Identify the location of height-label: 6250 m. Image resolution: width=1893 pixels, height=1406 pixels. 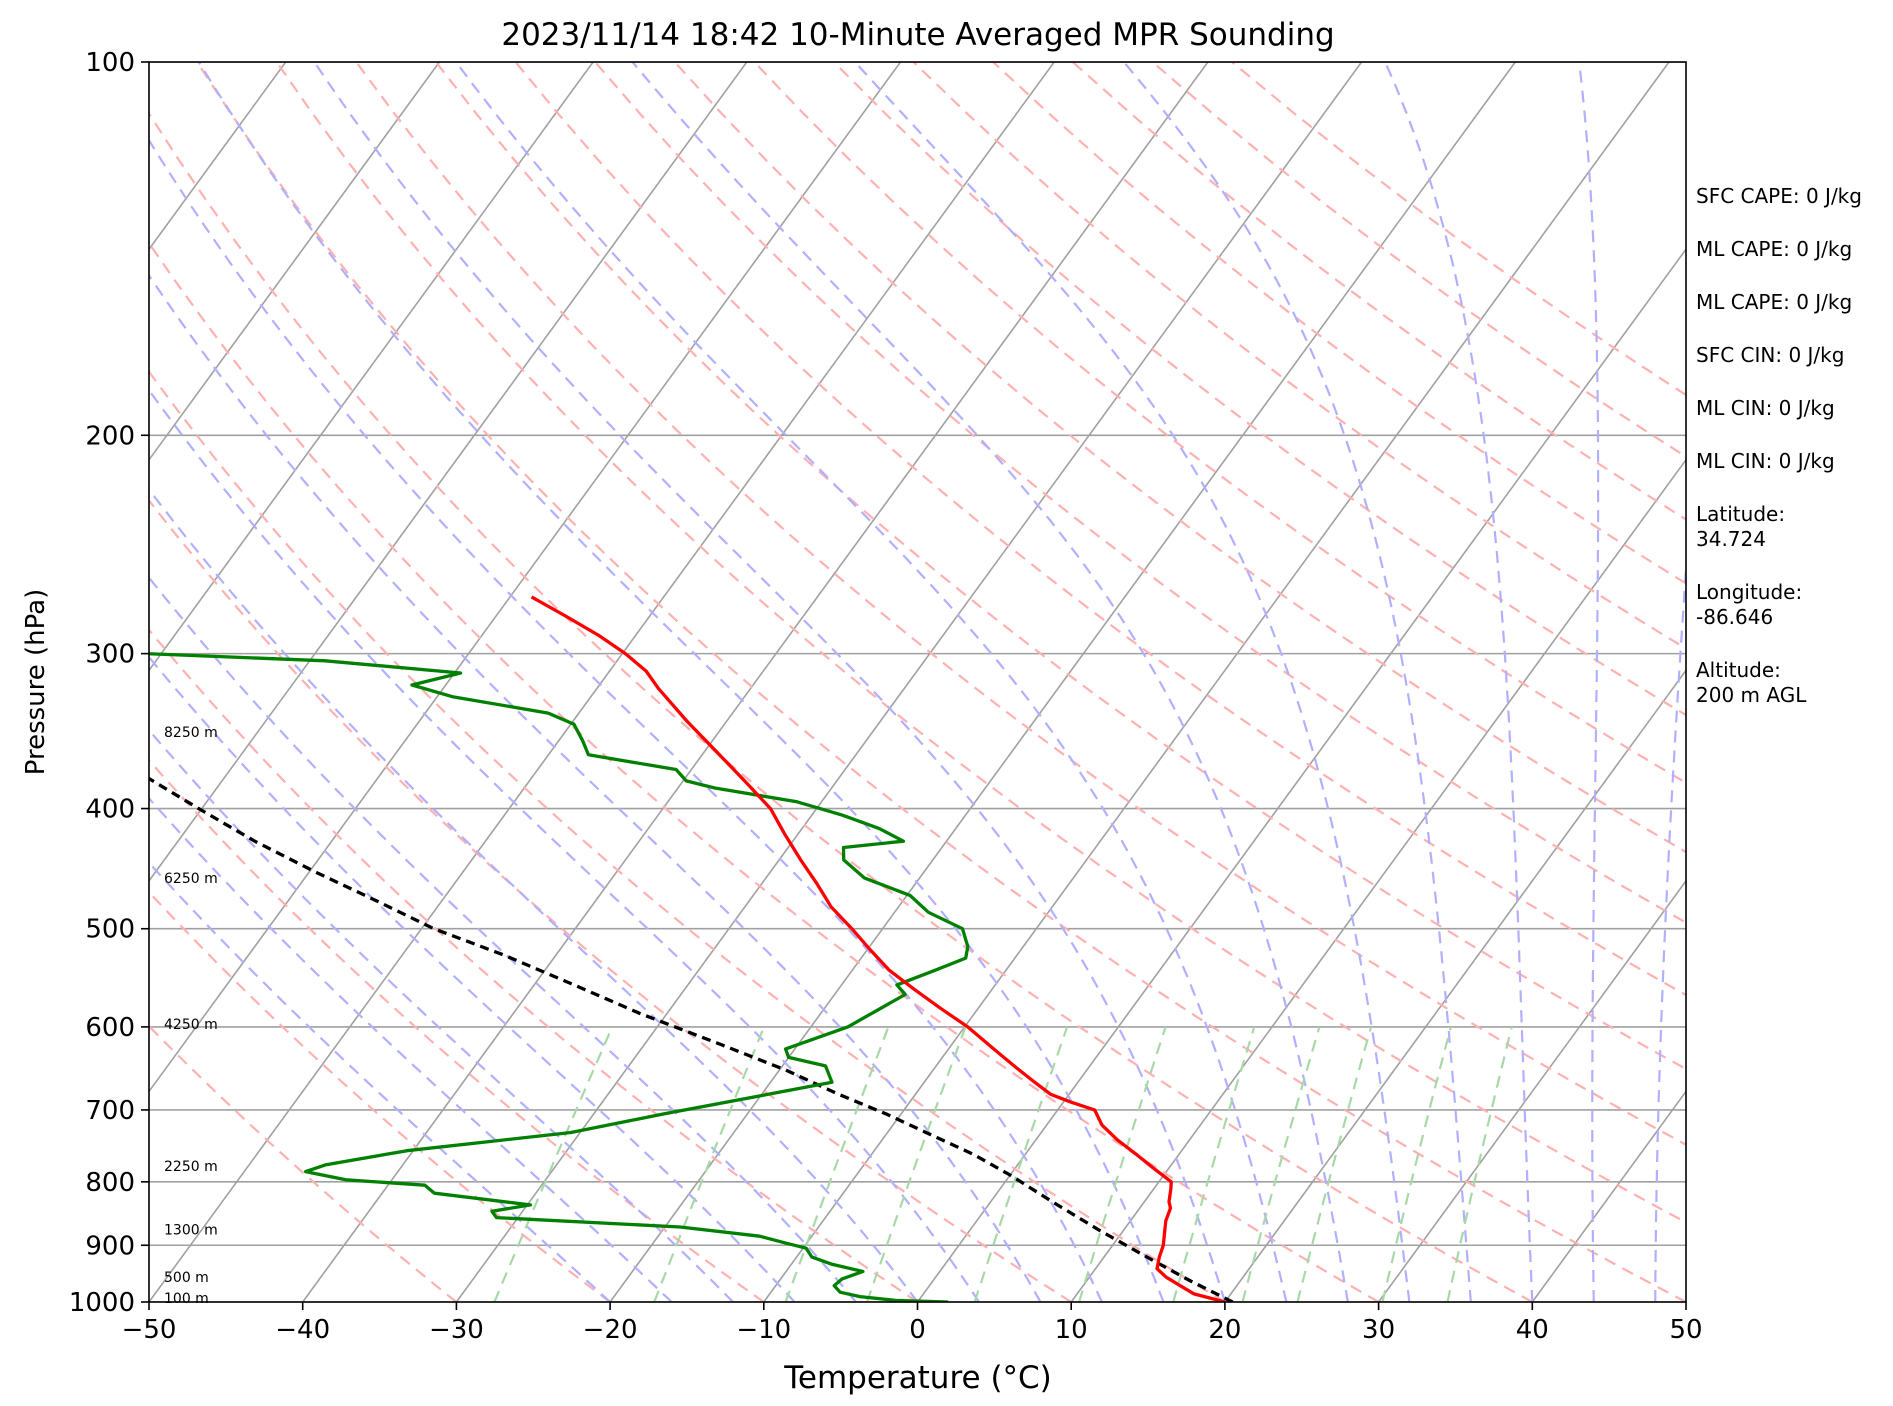
(191, 879).